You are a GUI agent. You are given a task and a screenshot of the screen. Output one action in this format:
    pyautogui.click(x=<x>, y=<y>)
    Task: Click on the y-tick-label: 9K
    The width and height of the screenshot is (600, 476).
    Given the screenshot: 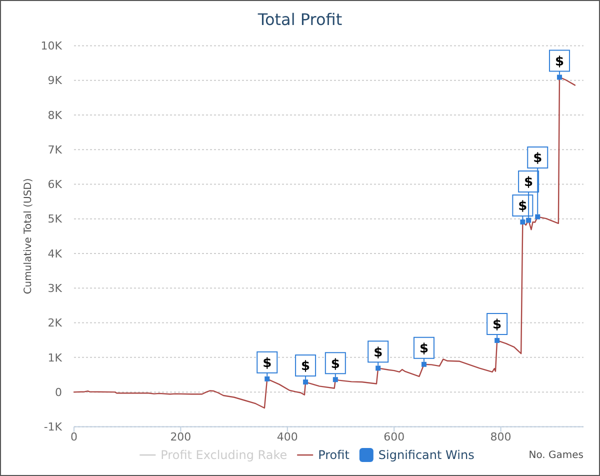 What is the action you would take?
    pyautogui.click(x=55, y=81)
    